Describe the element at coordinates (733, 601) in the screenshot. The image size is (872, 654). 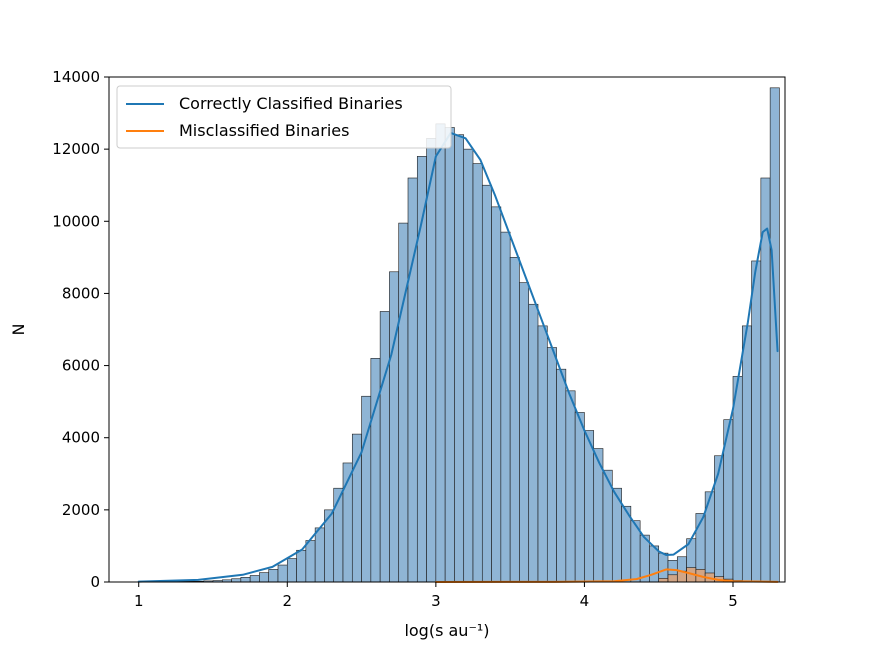
I see `x-tick-label: 5` at that location.